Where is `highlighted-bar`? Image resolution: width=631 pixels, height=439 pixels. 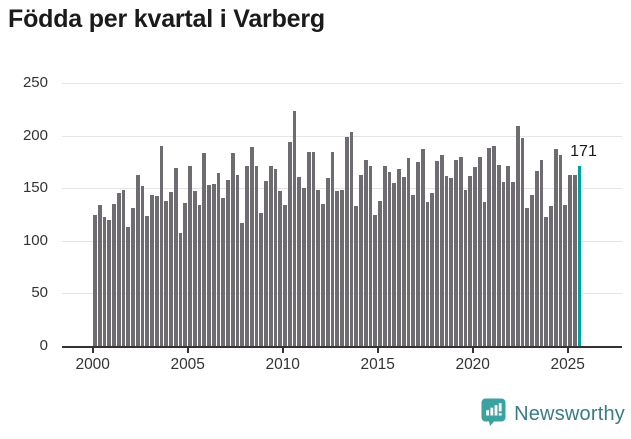
highlighted-bar is located at coordinates (579, 256).